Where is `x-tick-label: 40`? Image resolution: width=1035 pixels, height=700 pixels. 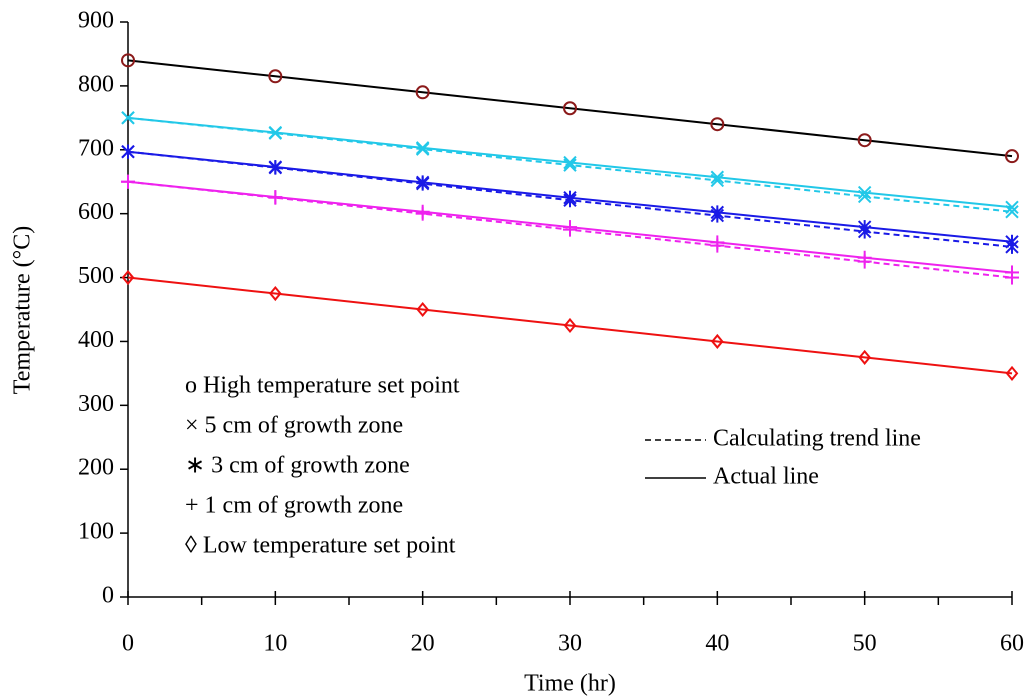
x-tick-label: 40 is located at coordinates (717, 644).